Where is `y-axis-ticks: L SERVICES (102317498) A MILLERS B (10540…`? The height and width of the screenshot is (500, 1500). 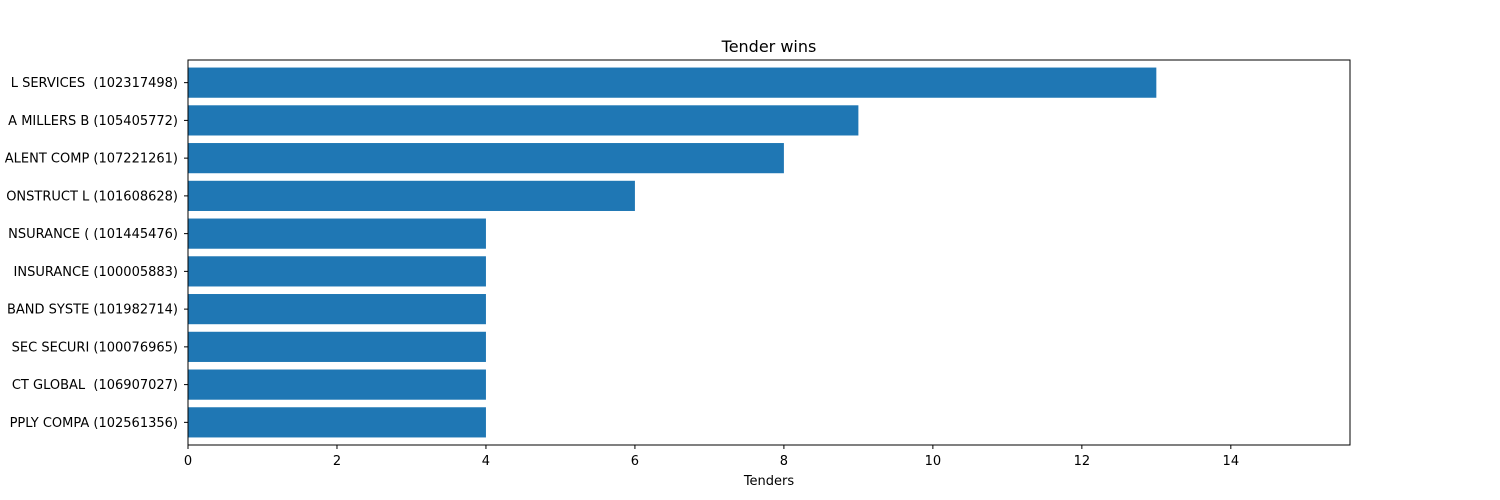
y-axis-ticks: L SERVICES (102317498) A MILLERS B (10540… is located at coordinates (96, 253).